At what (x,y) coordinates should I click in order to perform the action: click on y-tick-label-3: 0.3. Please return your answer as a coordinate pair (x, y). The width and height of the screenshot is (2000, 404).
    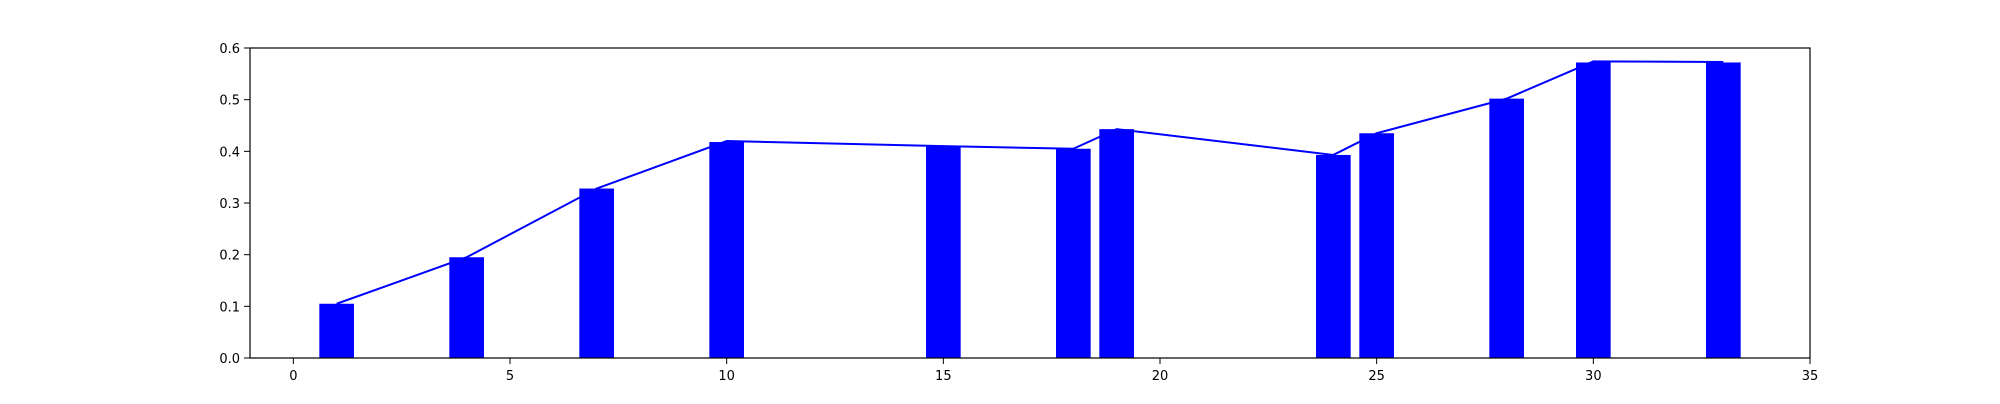
    Looking at the image, I should click on (229, 204).